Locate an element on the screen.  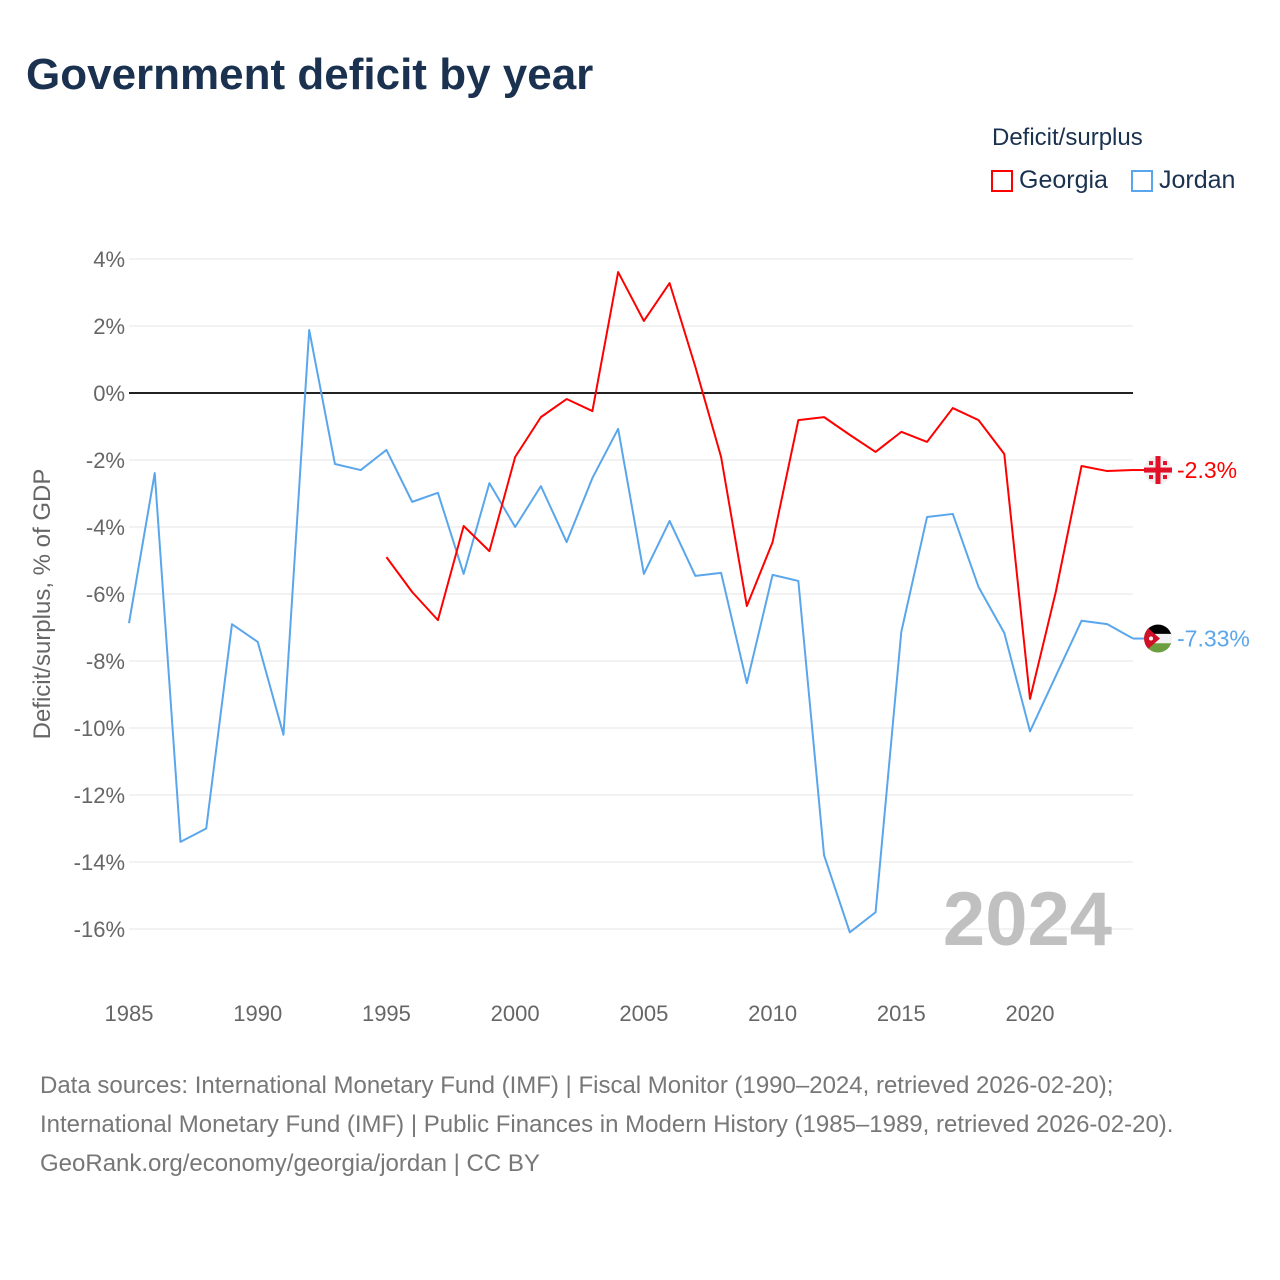
legend-title: Deficit/surplus is located at coordinates (1067, 137).